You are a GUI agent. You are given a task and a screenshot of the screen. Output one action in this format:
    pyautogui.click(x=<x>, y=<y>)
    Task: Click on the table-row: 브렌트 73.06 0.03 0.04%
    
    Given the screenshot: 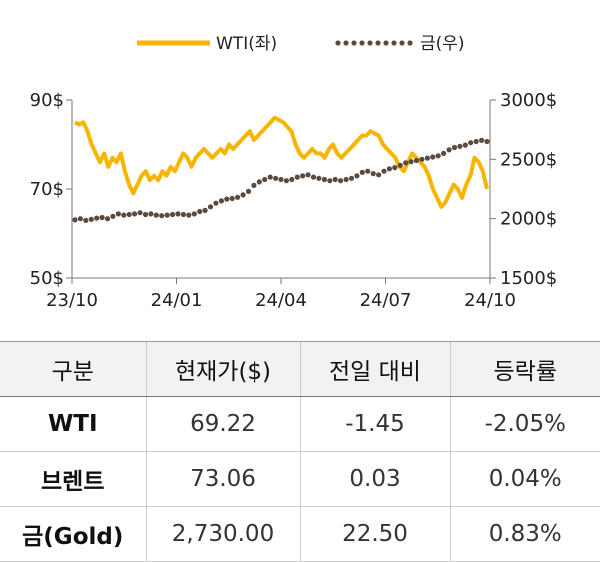 What is the action you would take?
    pyautogui.click(x=300, y=479)
    